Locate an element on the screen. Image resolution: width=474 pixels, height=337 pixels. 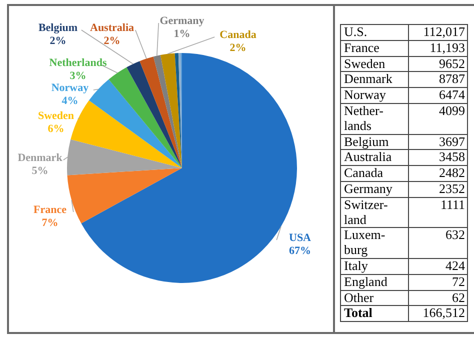
category-label: Sweden is located at coordinates (374, 64).